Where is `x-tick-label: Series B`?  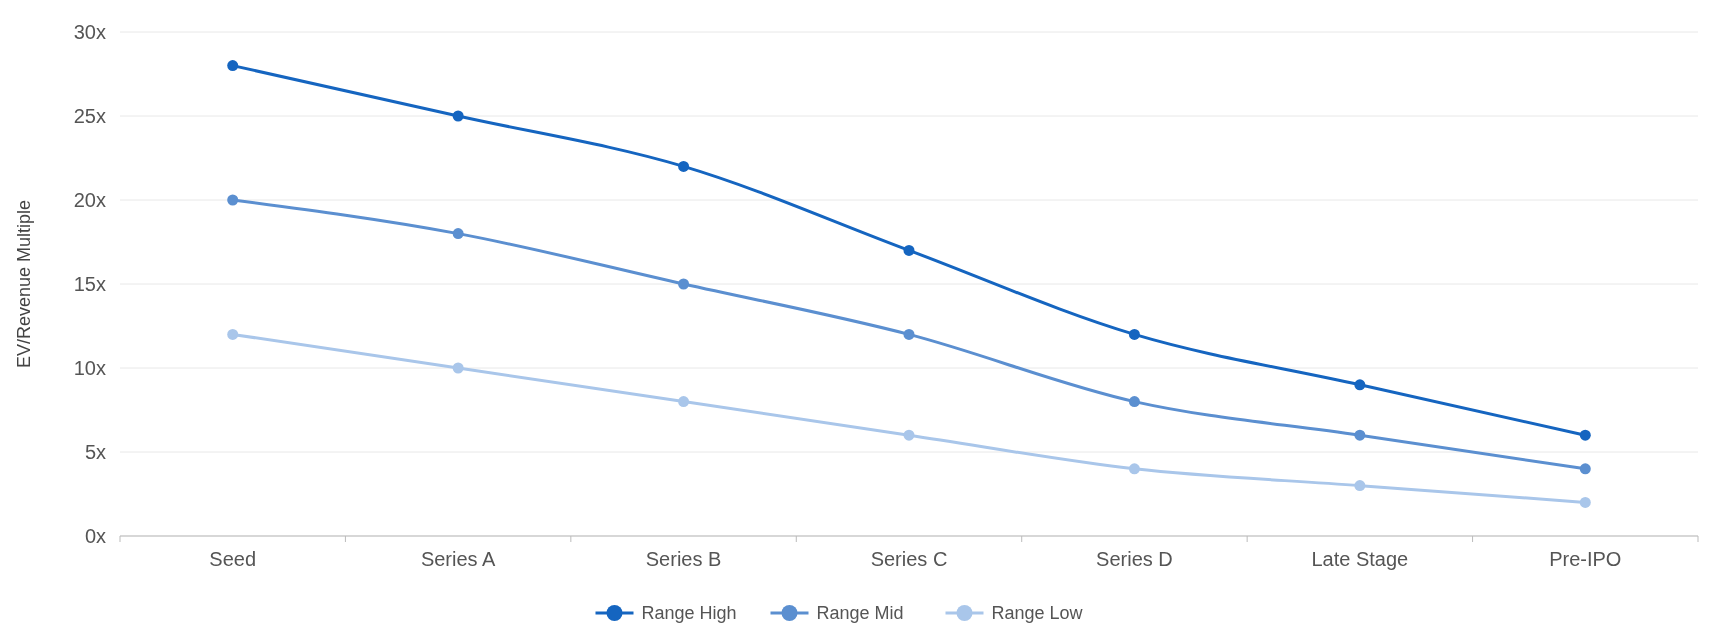
x-tick-label: Series B is located at coordinates (683, 559).